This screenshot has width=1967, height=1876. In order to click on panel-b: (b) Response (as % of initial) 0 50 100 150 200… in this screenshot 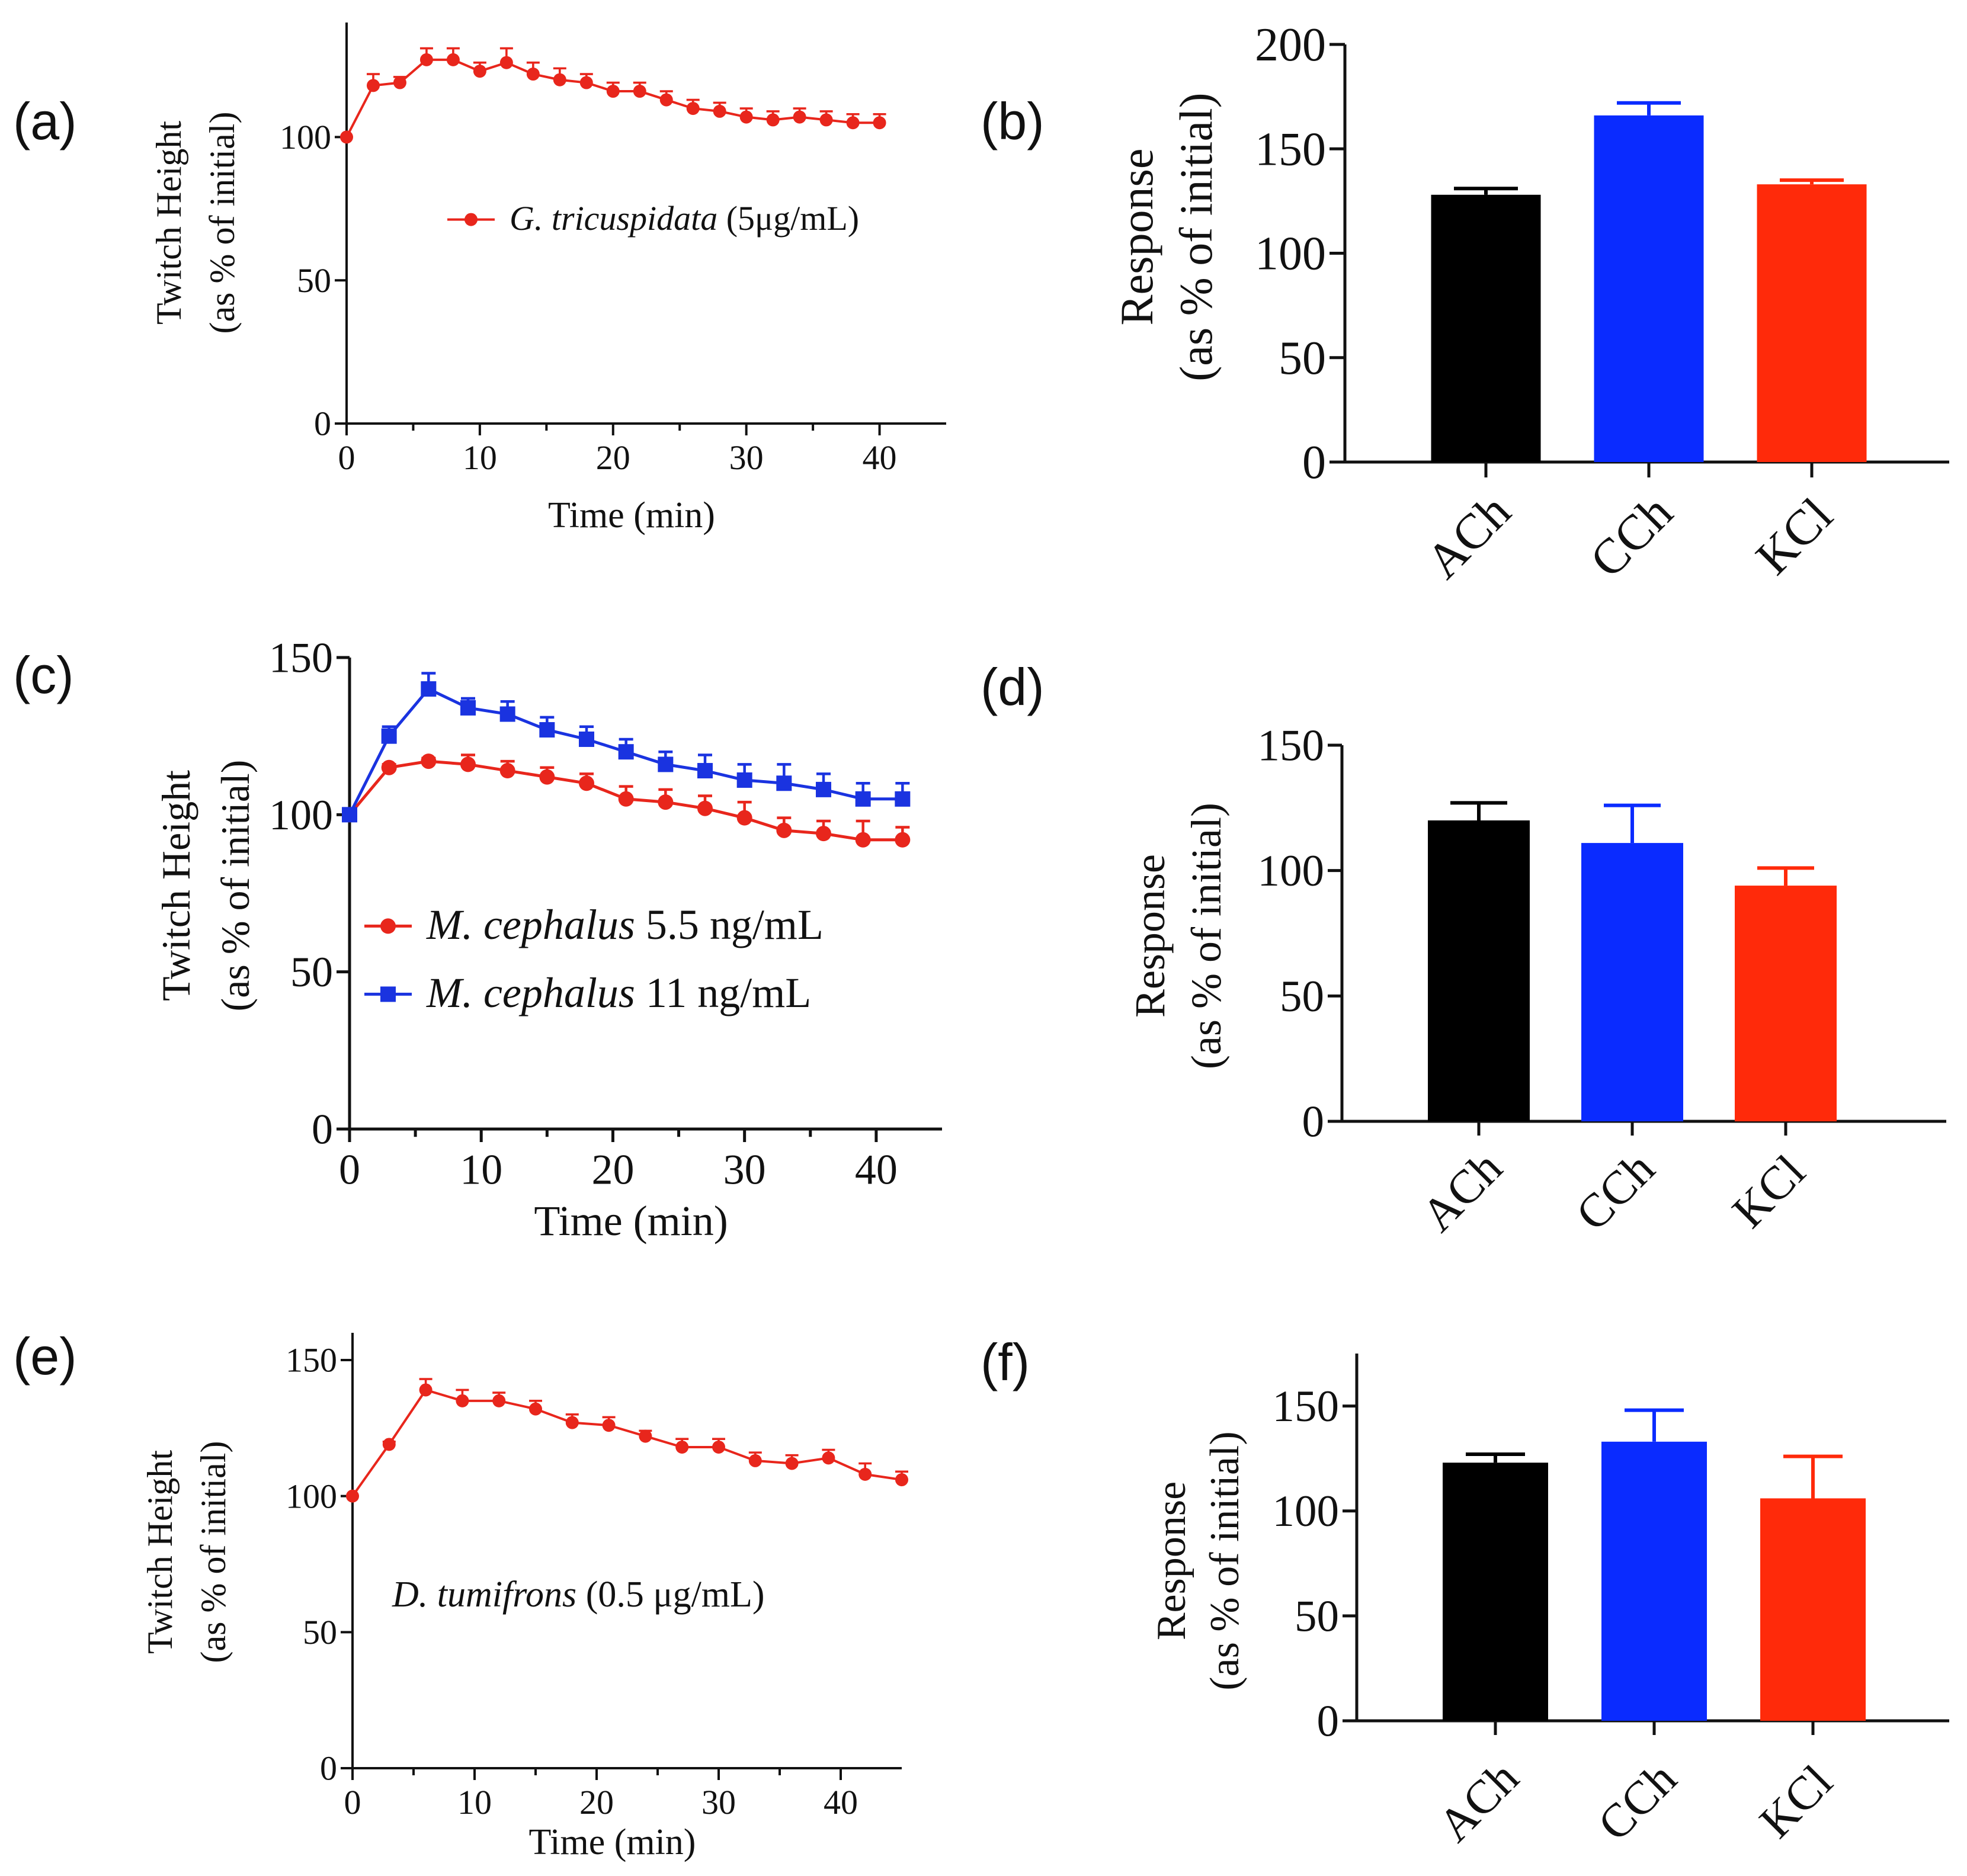, I will do `click(1465, 304)`.